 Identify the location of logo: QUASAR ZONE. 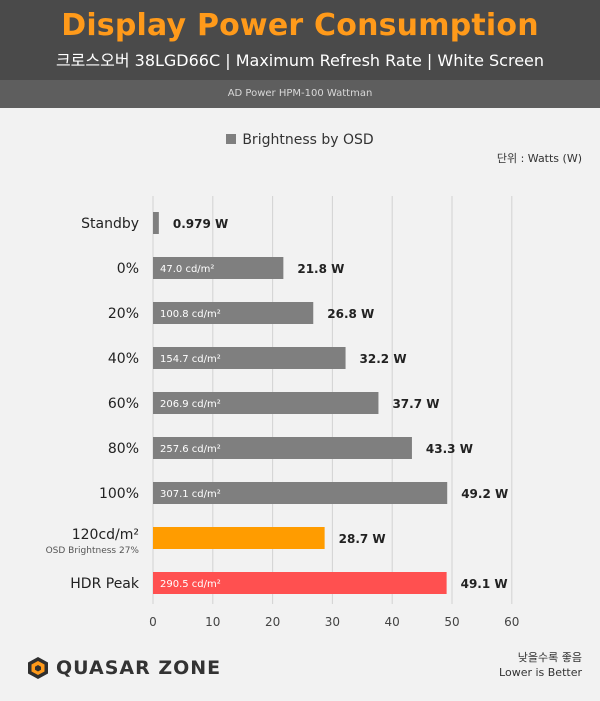
(123, 668).